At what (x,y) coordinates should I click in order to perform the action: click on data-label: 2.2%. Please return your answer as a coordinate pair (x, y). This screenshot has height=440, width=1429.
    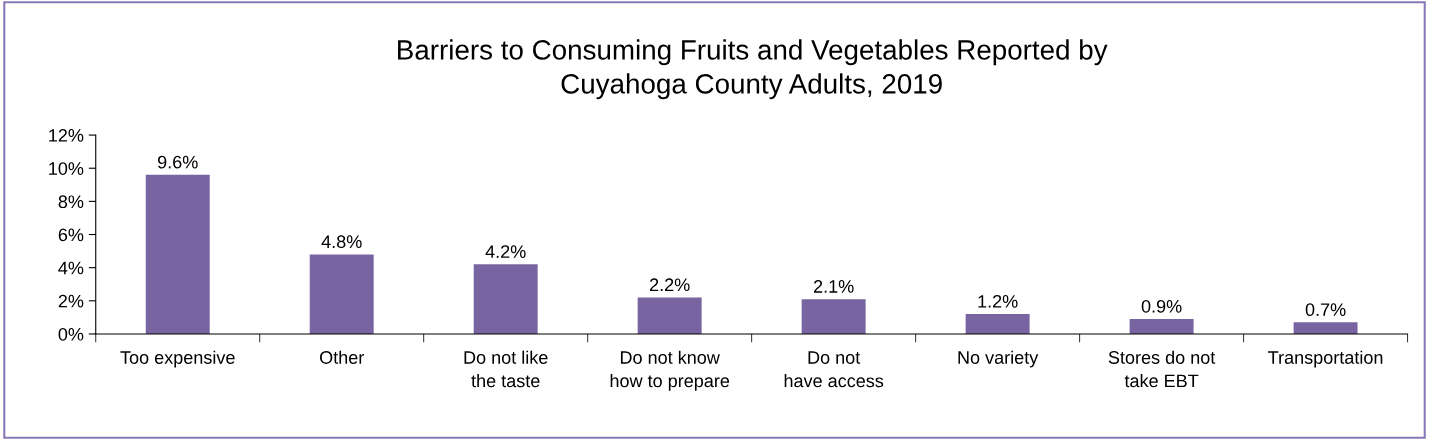
    Looking at the image, I should click on (670, 285).